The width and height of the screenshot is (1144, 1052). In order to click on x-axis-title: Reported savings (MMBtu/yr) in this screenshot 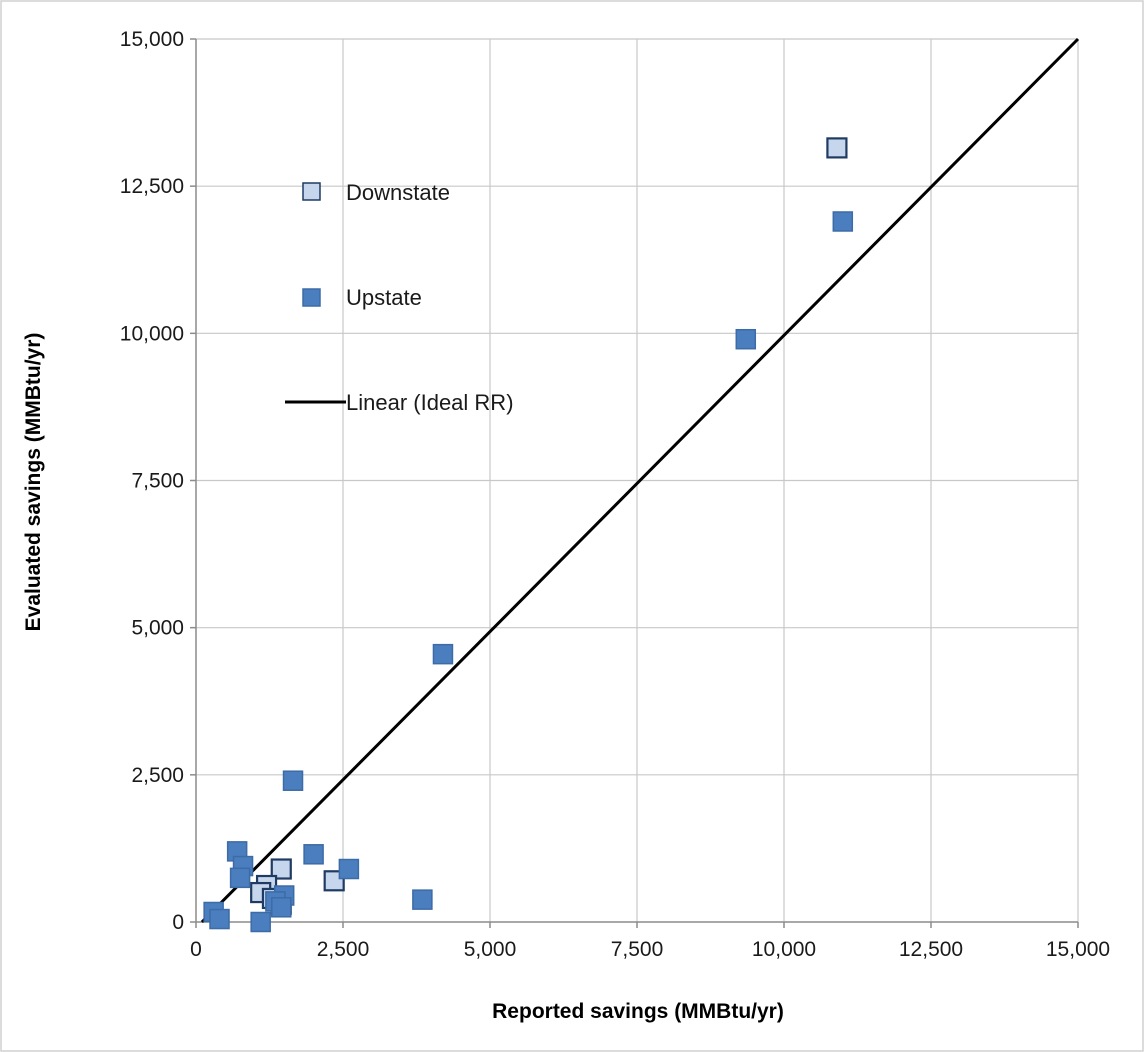, I will do `click(638, 1011)`.